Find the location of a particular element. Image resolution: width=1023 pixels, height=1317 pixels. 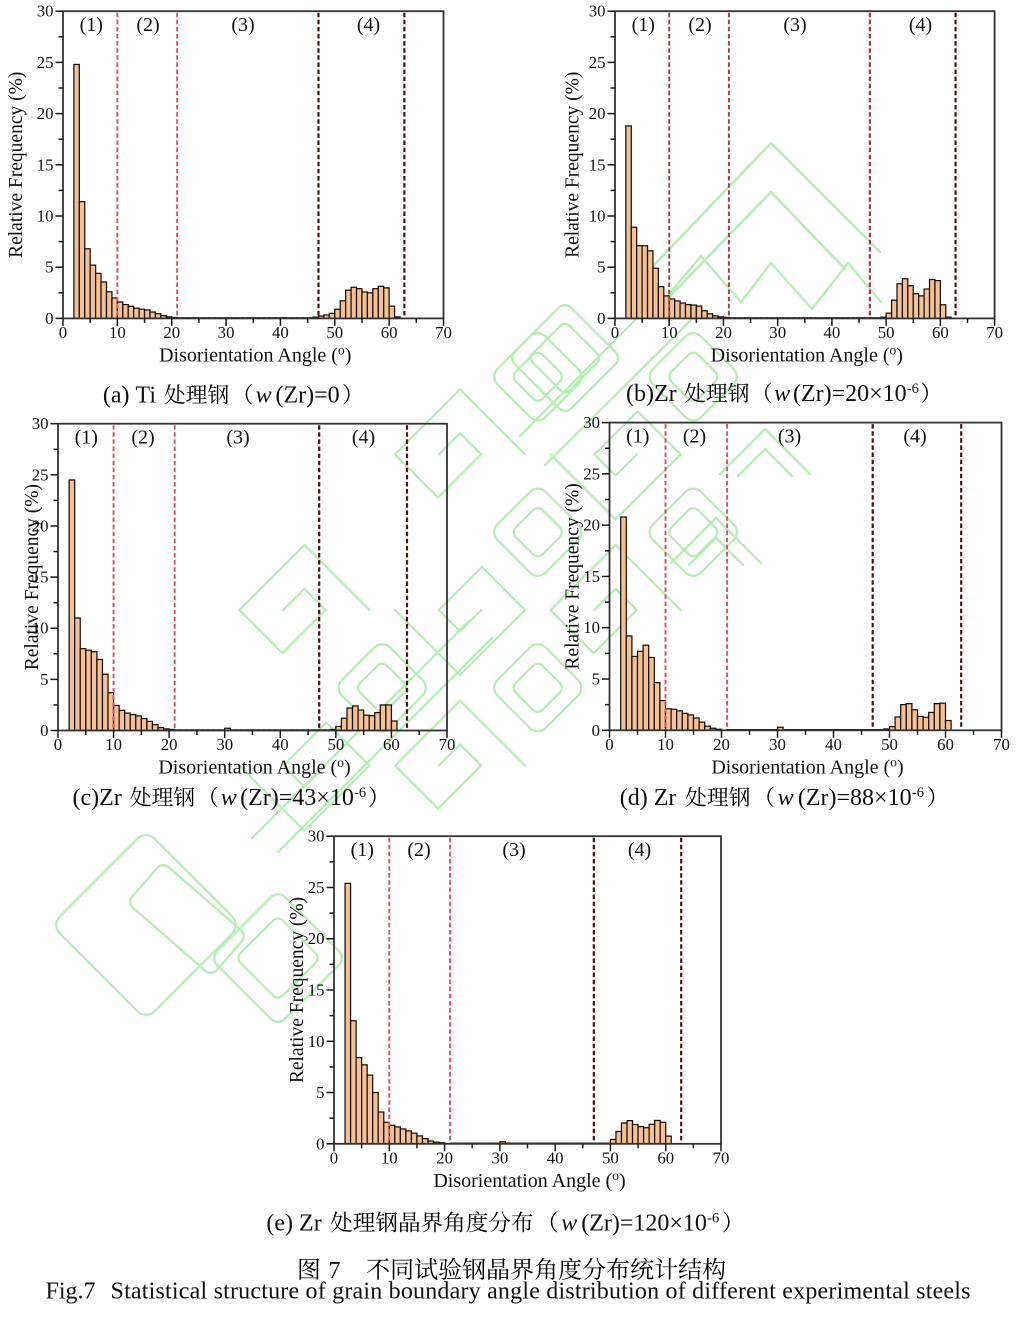

svg-text: (Zr)=0 is located at coordinates (307, 396).